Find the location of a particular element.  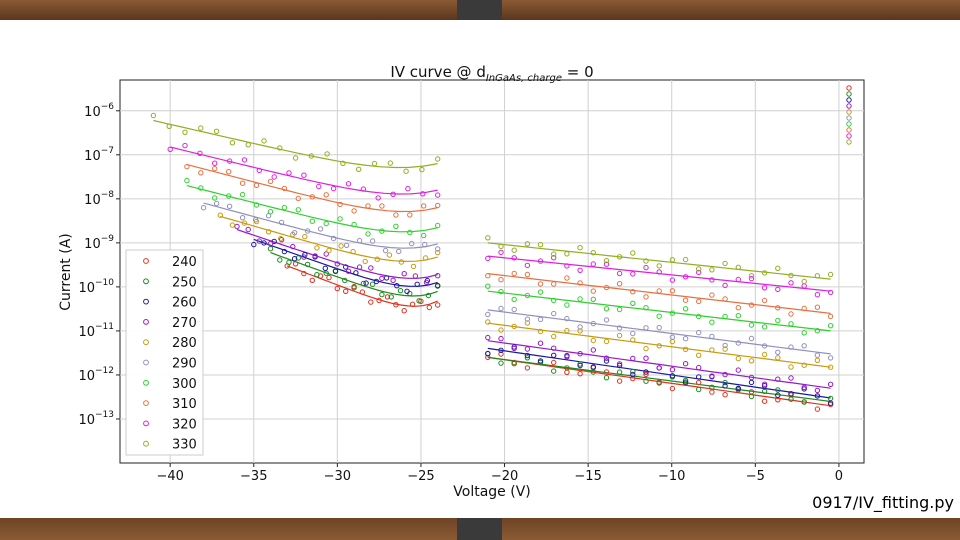

legend-label-260: 260 is located at coordinates (184, 303).